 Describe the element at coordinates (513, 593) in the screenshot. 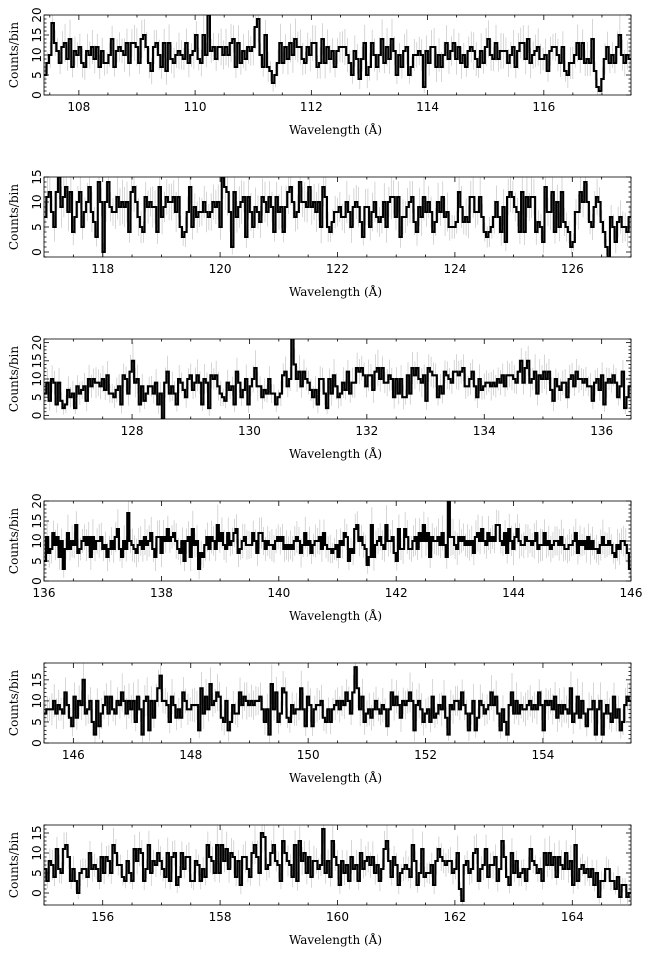

I see `x-tick-label: 144` at that location.